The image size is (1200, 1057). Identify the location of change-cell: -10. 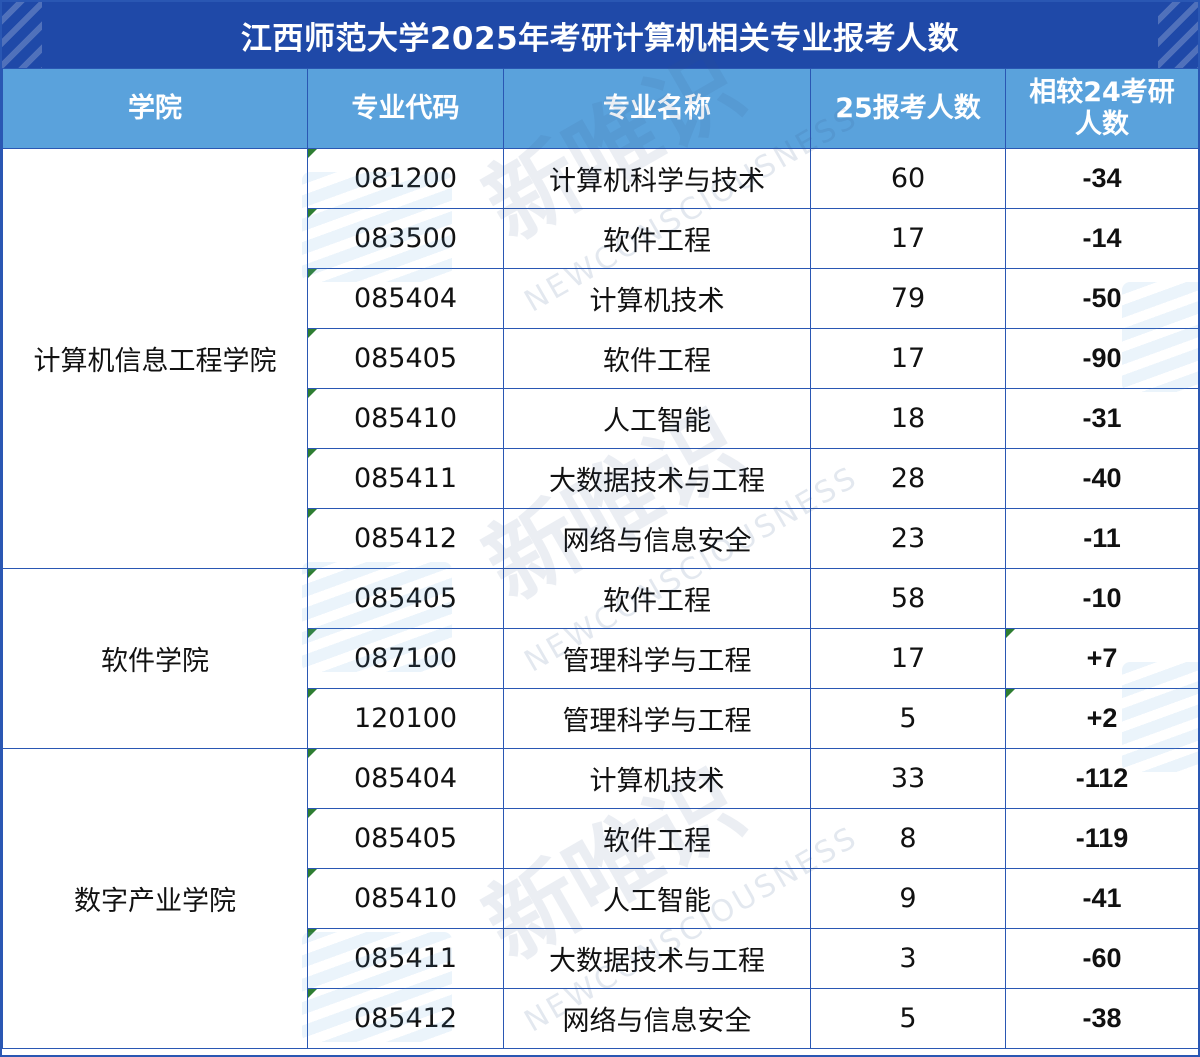
(1101, 598).